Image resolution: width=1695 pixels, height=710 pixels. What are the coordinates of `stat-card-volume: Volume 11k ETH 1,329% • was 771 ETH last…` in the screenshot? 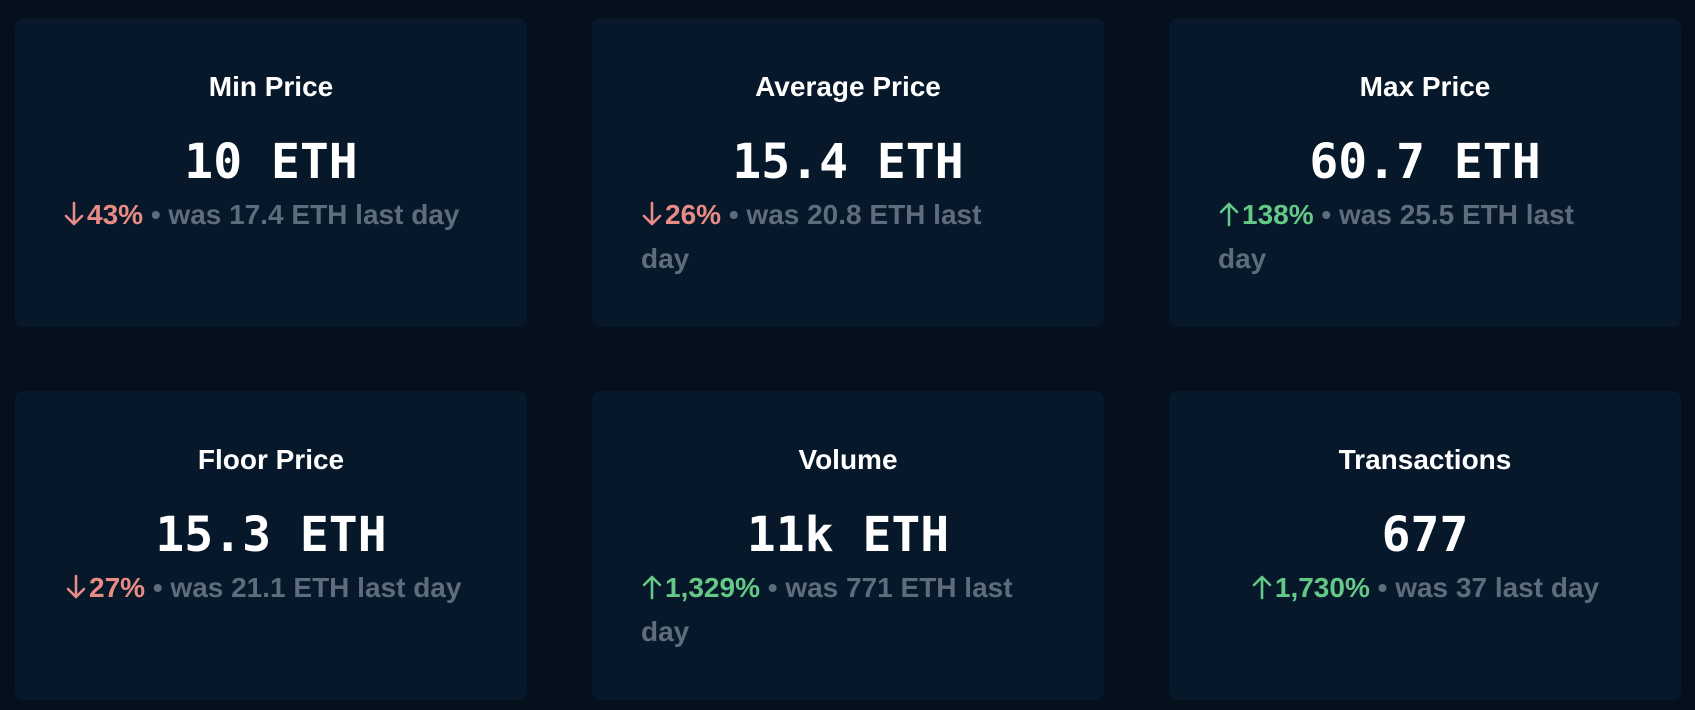 It's located at (848, 545).